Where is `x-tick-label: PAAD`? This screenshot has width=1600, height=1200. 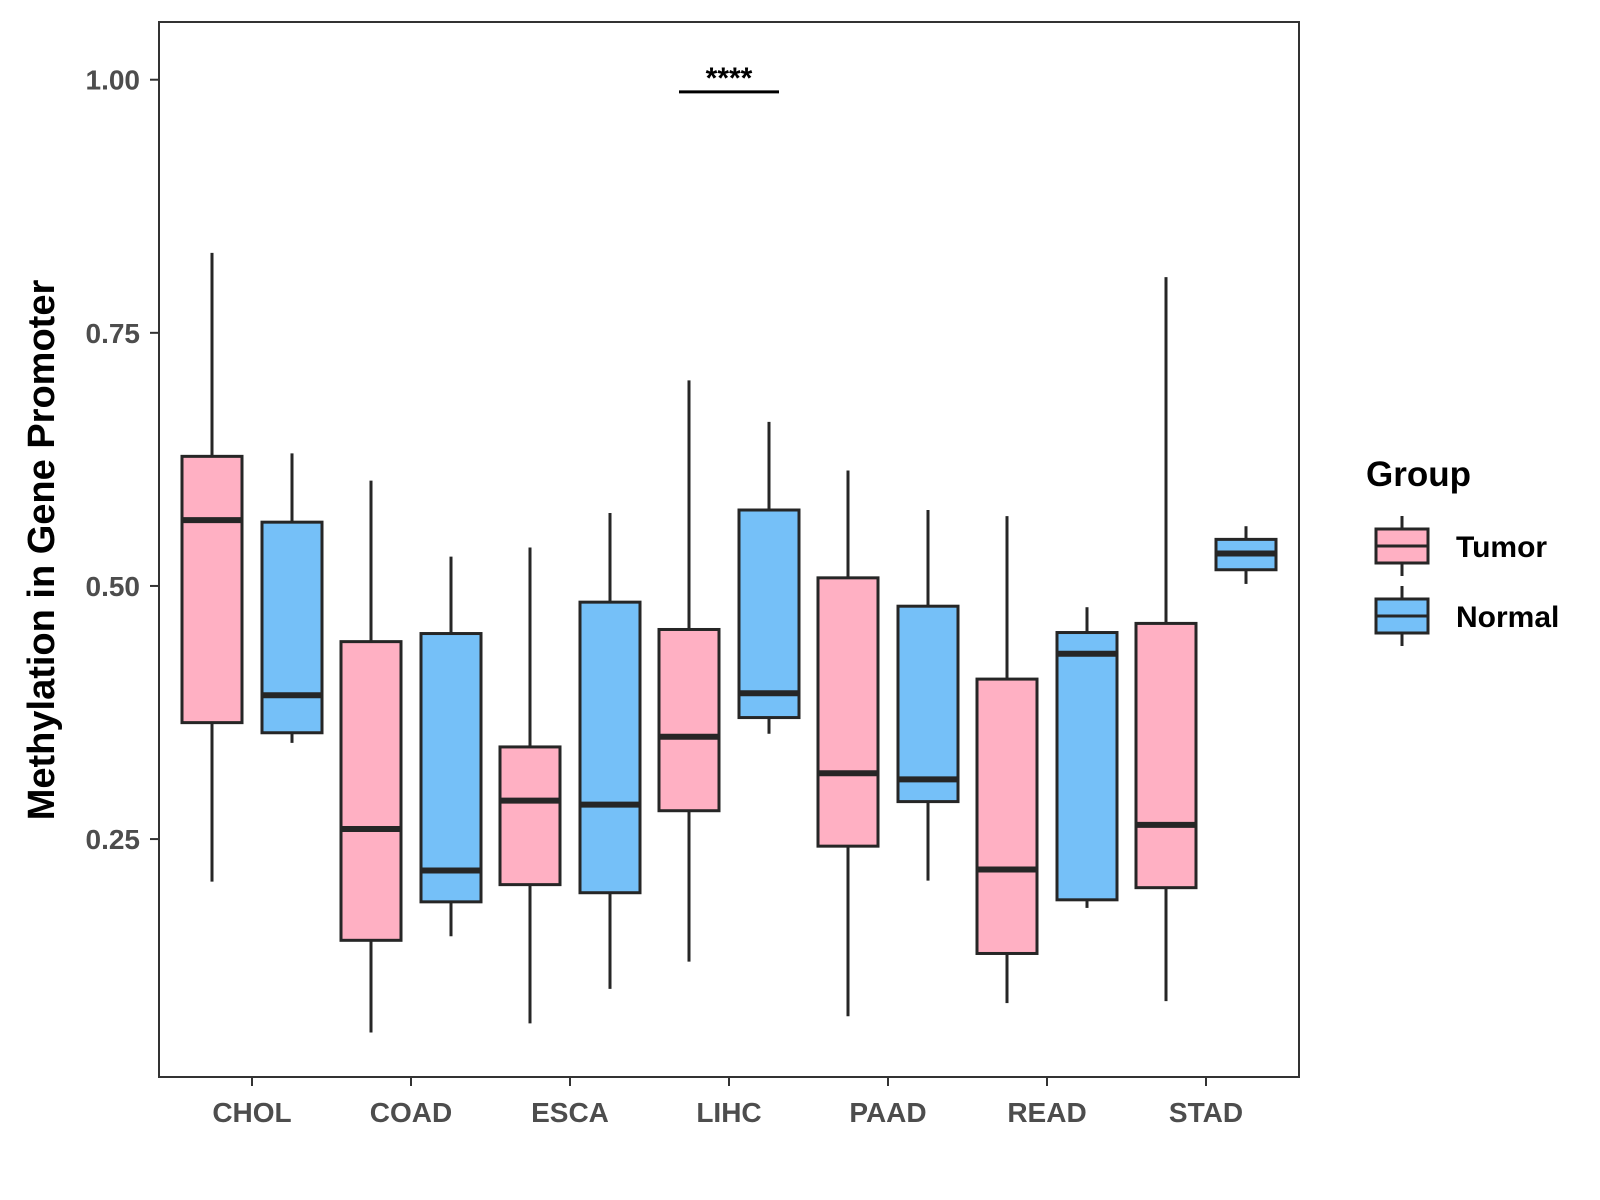 x-tick-label: PAAD is located at coordinates (887, 1112).